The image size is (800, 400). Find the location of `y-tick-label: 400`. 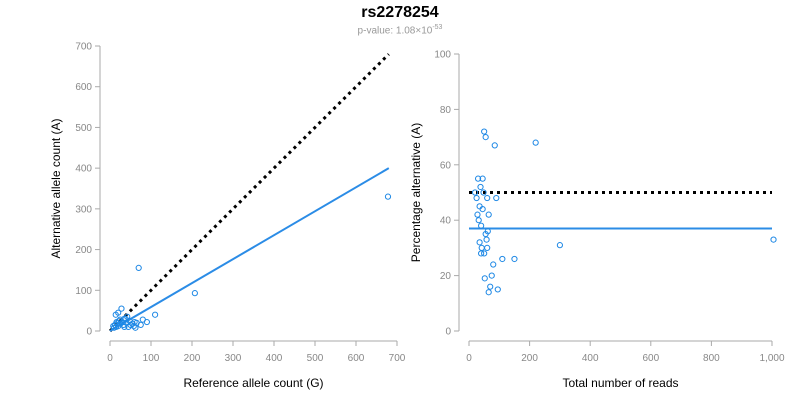

y-tick-label: 400 is located at coordinates (83, 169).